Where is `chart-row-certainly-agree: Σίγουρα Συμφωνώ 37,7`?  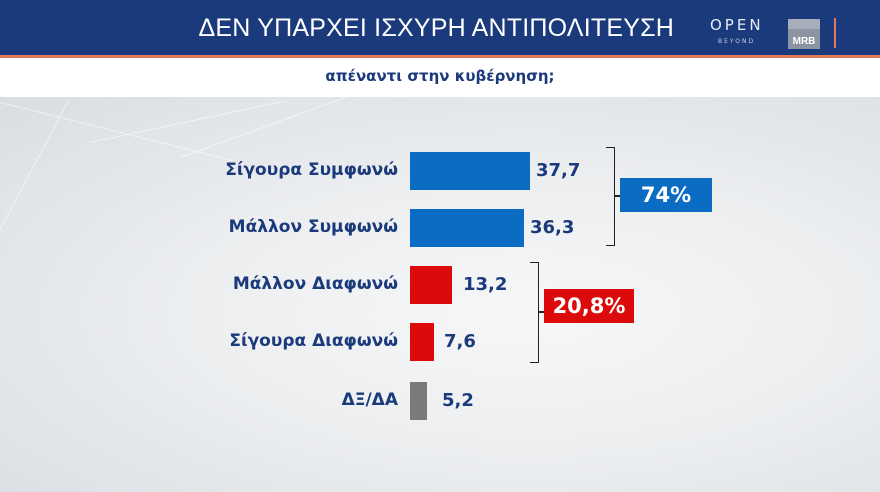 chart-row-certainly-agree: Σίγουρα Συμφωνώ 37,7 is located at coordinates (440, 172).